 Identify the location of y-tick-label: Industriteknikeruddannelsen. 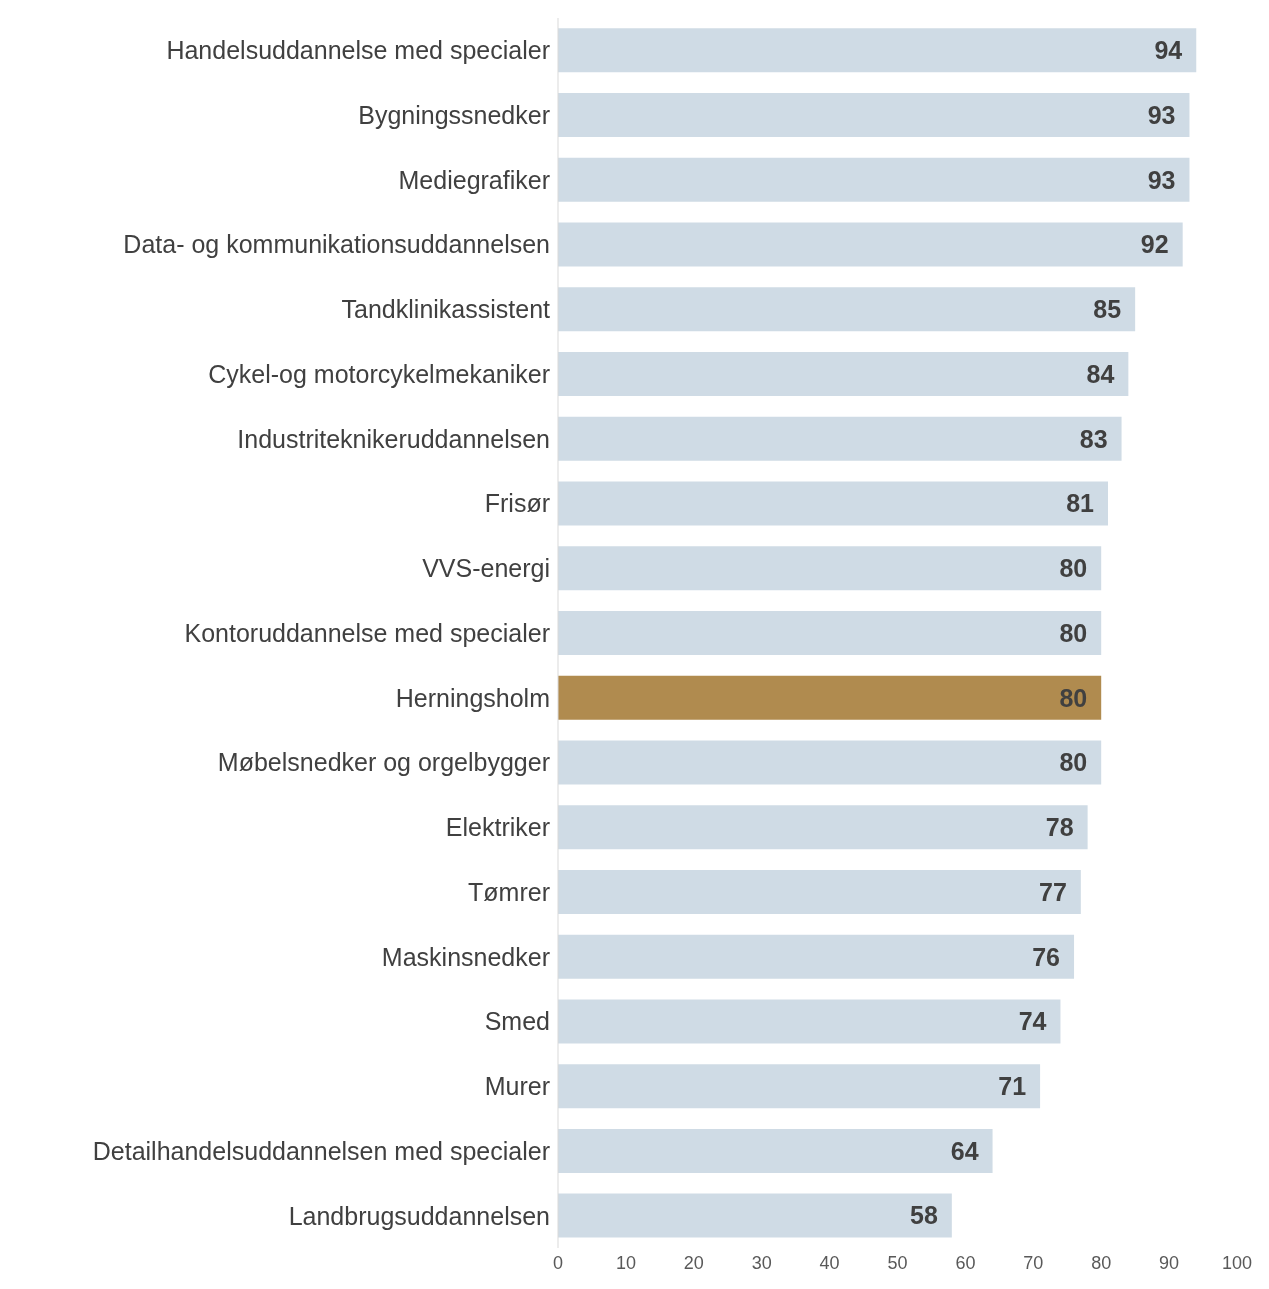
(393, 438).